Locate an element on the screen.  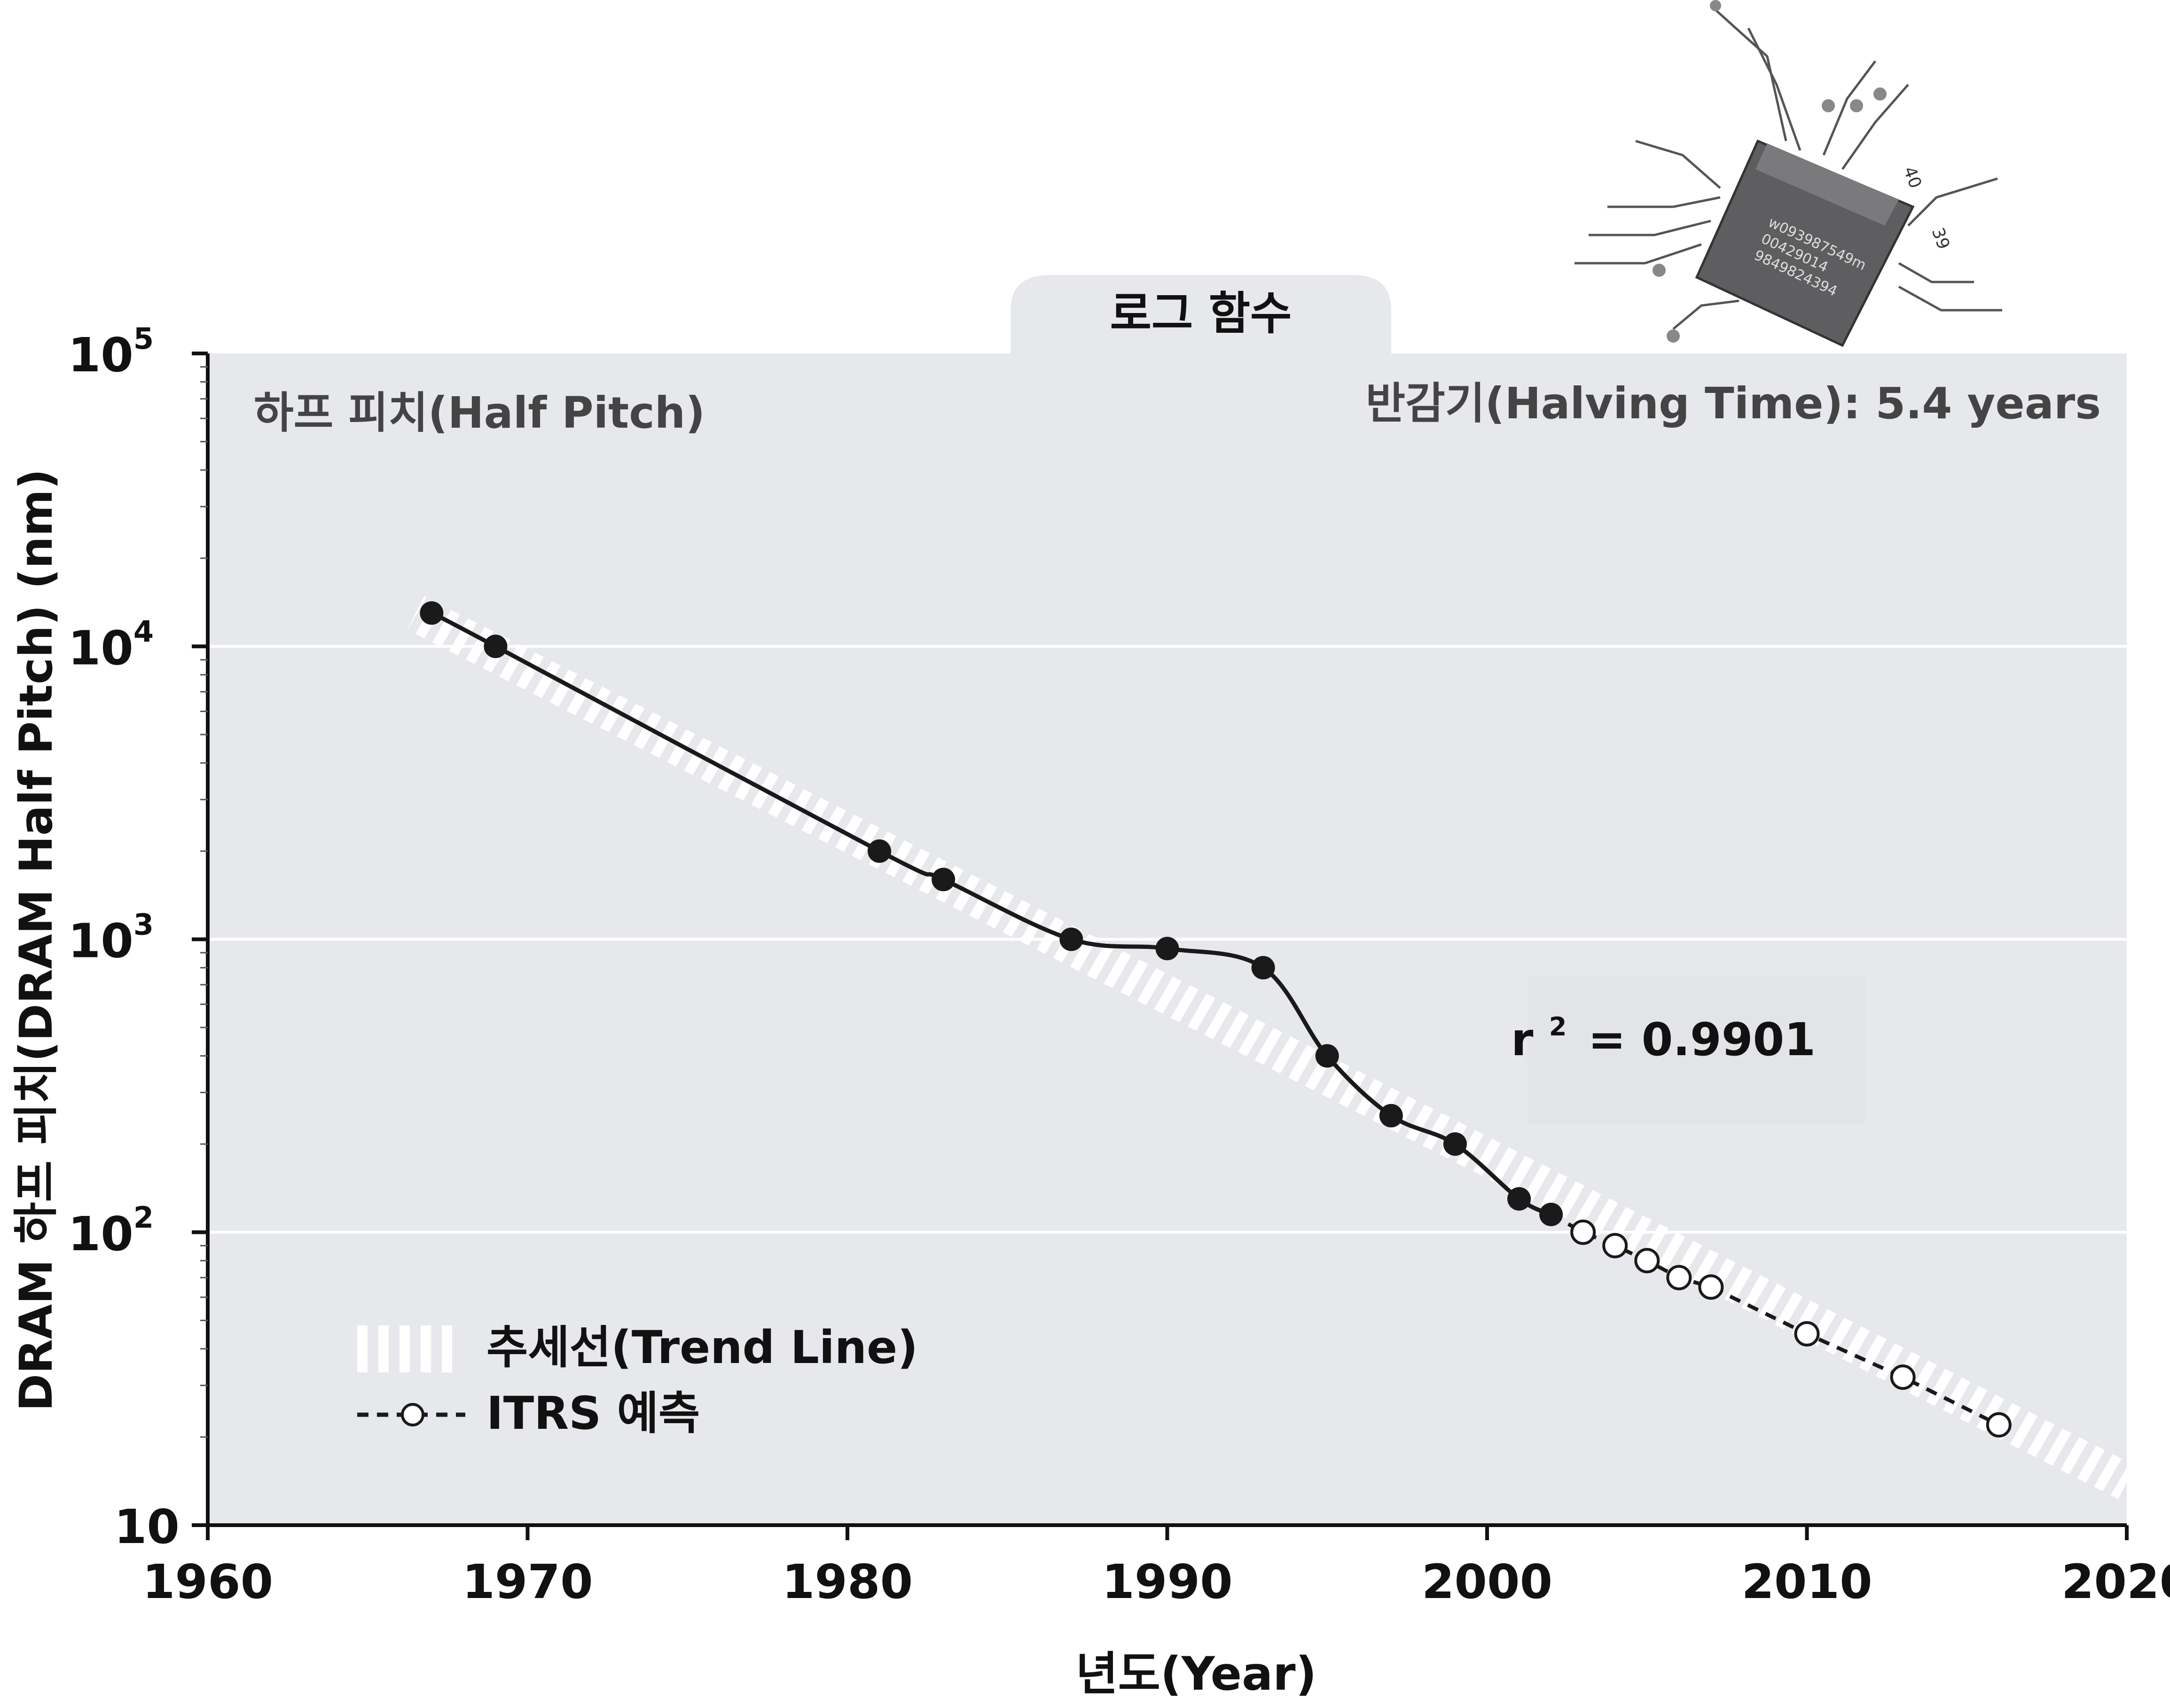
chip-illustration: w093987549m 00429014 9849824394 40 39 is located at coordinates (1789, 173).